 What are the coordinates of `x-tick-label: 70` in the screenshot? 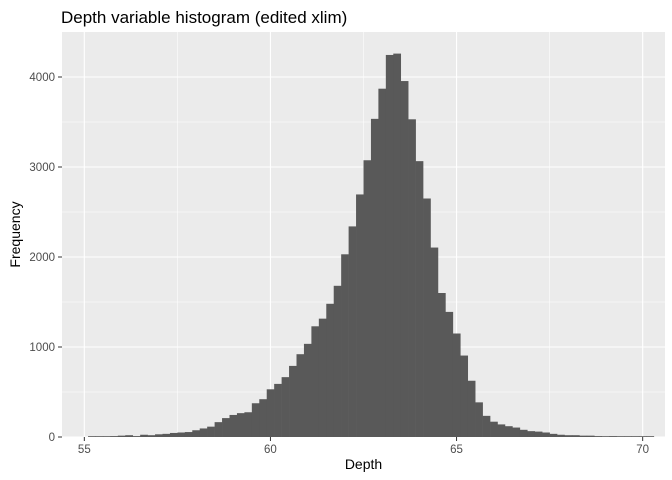 It's located at (642, 450).